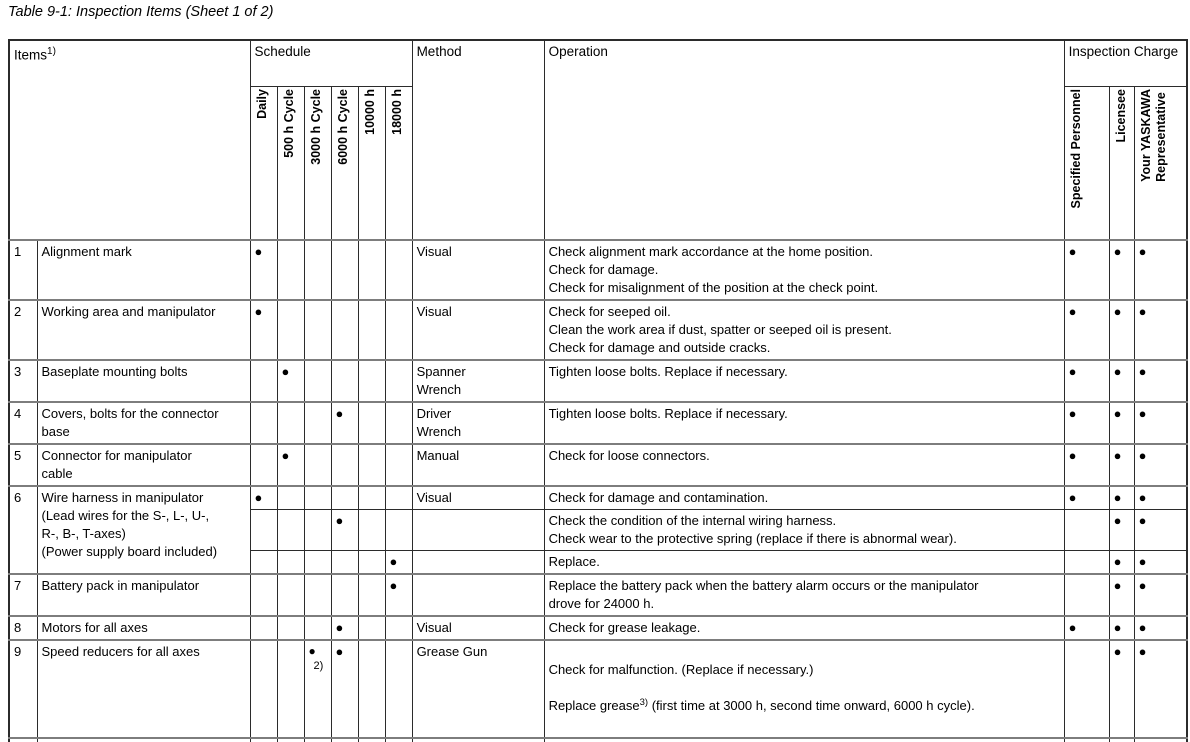 This screenshot has height=742, width=1190. I want to click on items-header: Items1), so click(129, 140).